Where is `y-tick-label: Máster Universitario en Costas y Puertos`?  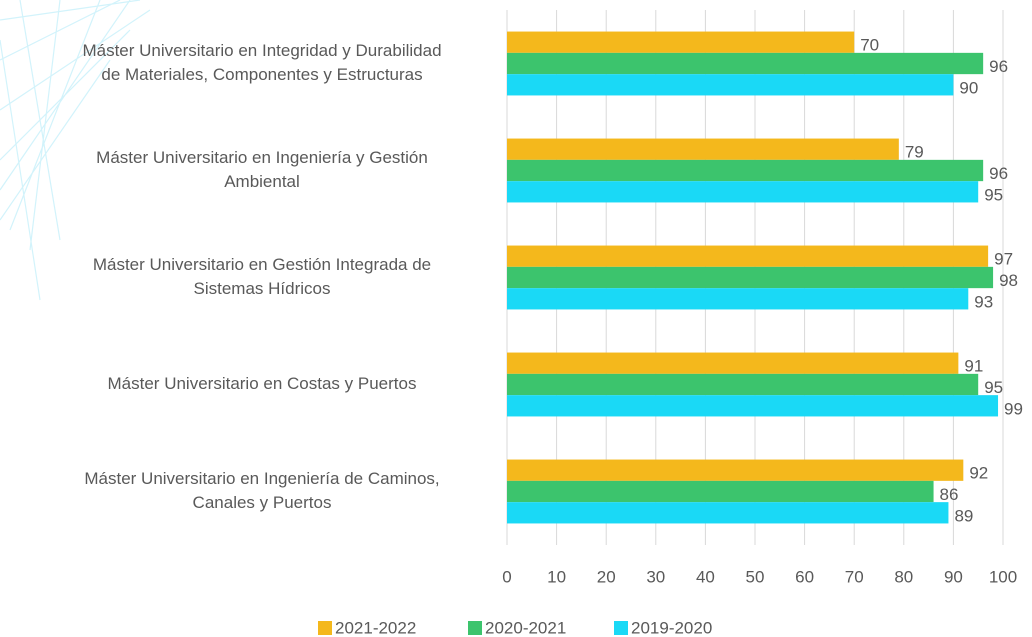 y-tick-label: Máster Universitario en Costas y Puertos is located at coordinates (262, 383).